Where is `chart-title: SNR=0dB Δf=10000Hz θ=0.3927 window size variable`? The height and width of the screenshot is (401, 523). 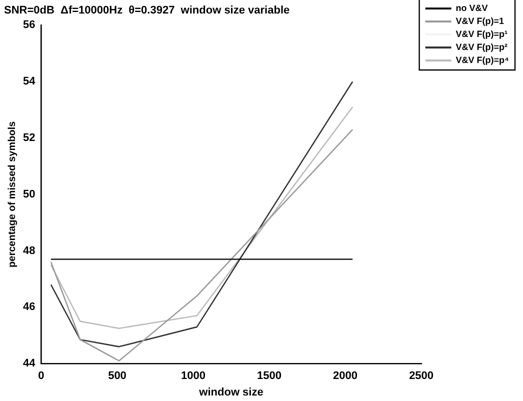 chart-title: SNR=0dB Δf=10000Hz θ=0.3927 window size variable is located at coordinates (147, 10).